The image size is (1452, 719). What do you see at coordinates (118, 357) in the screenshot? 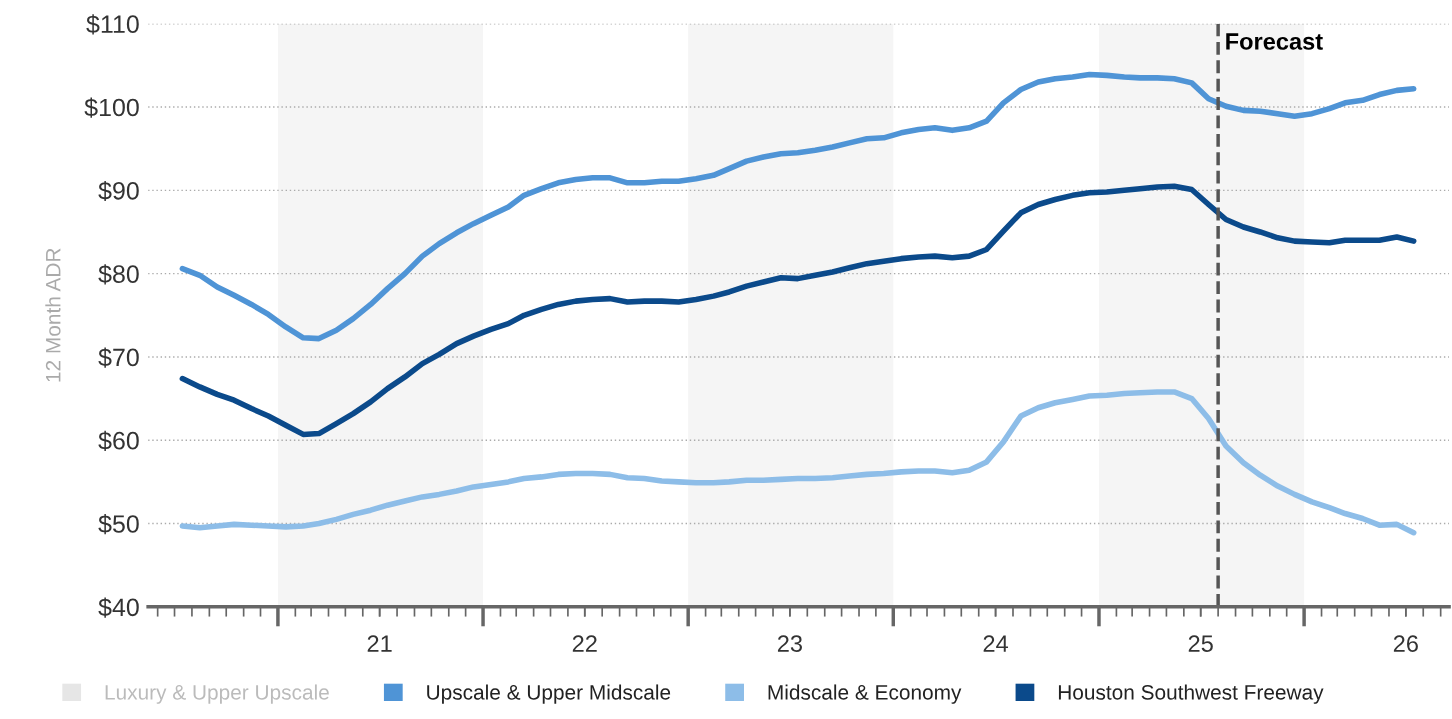
I see `y-tick-label: $70` at bounding box center [118, 357].